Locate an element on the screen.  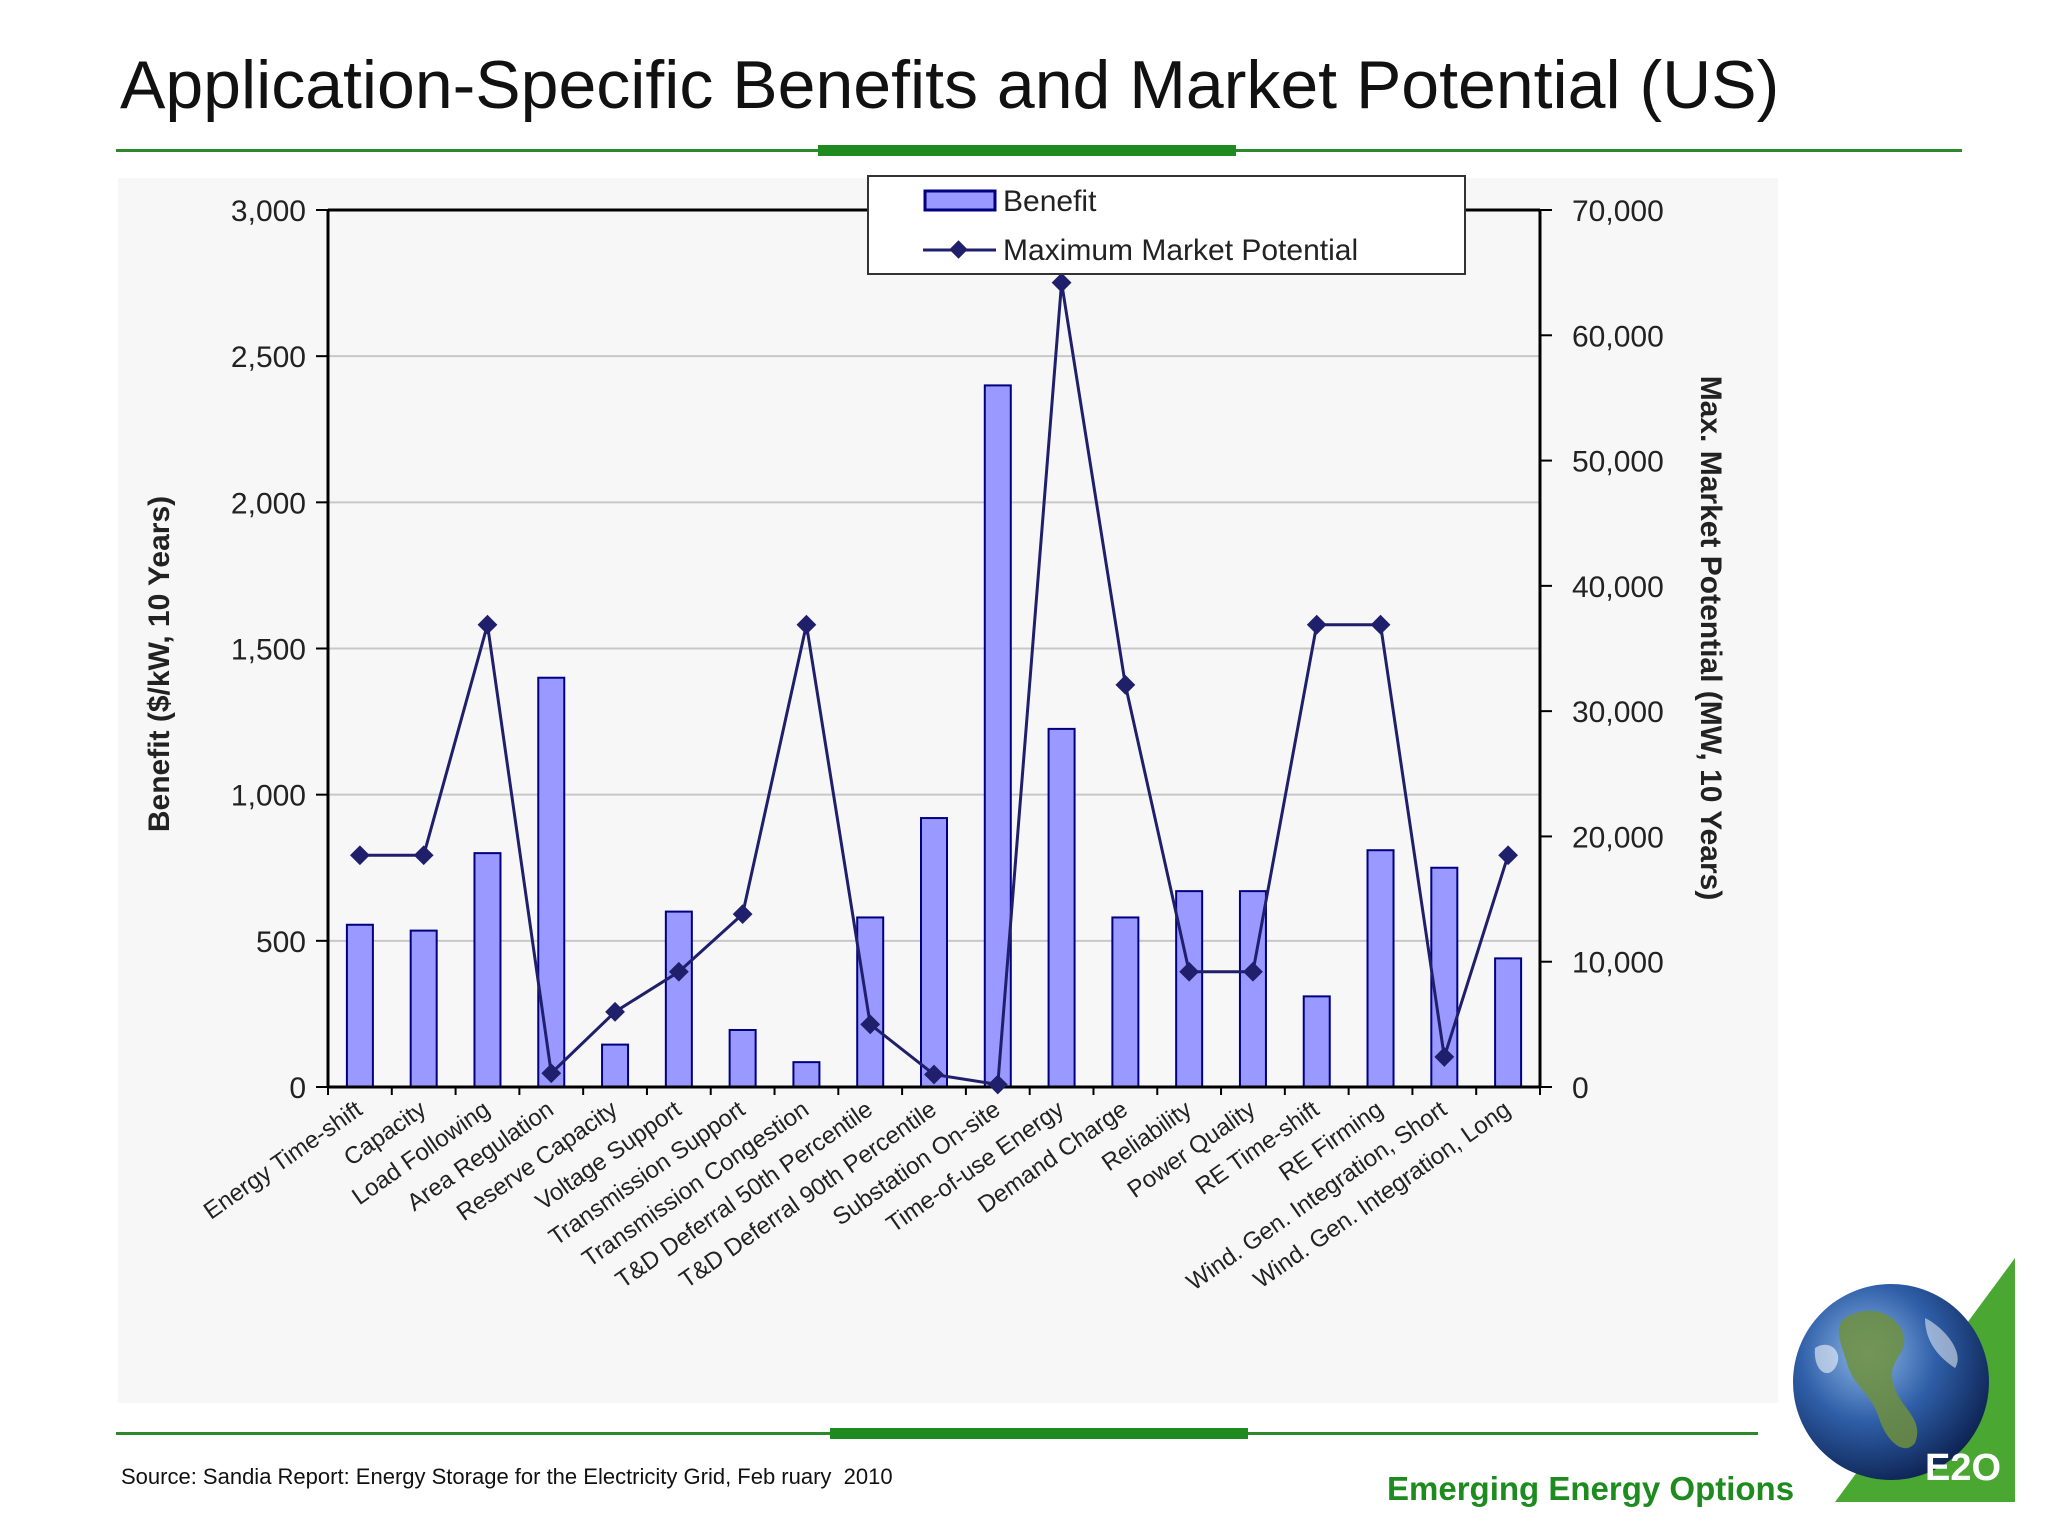
y-right-tick-label: 30,000 is located at coordinates (1618, 712).